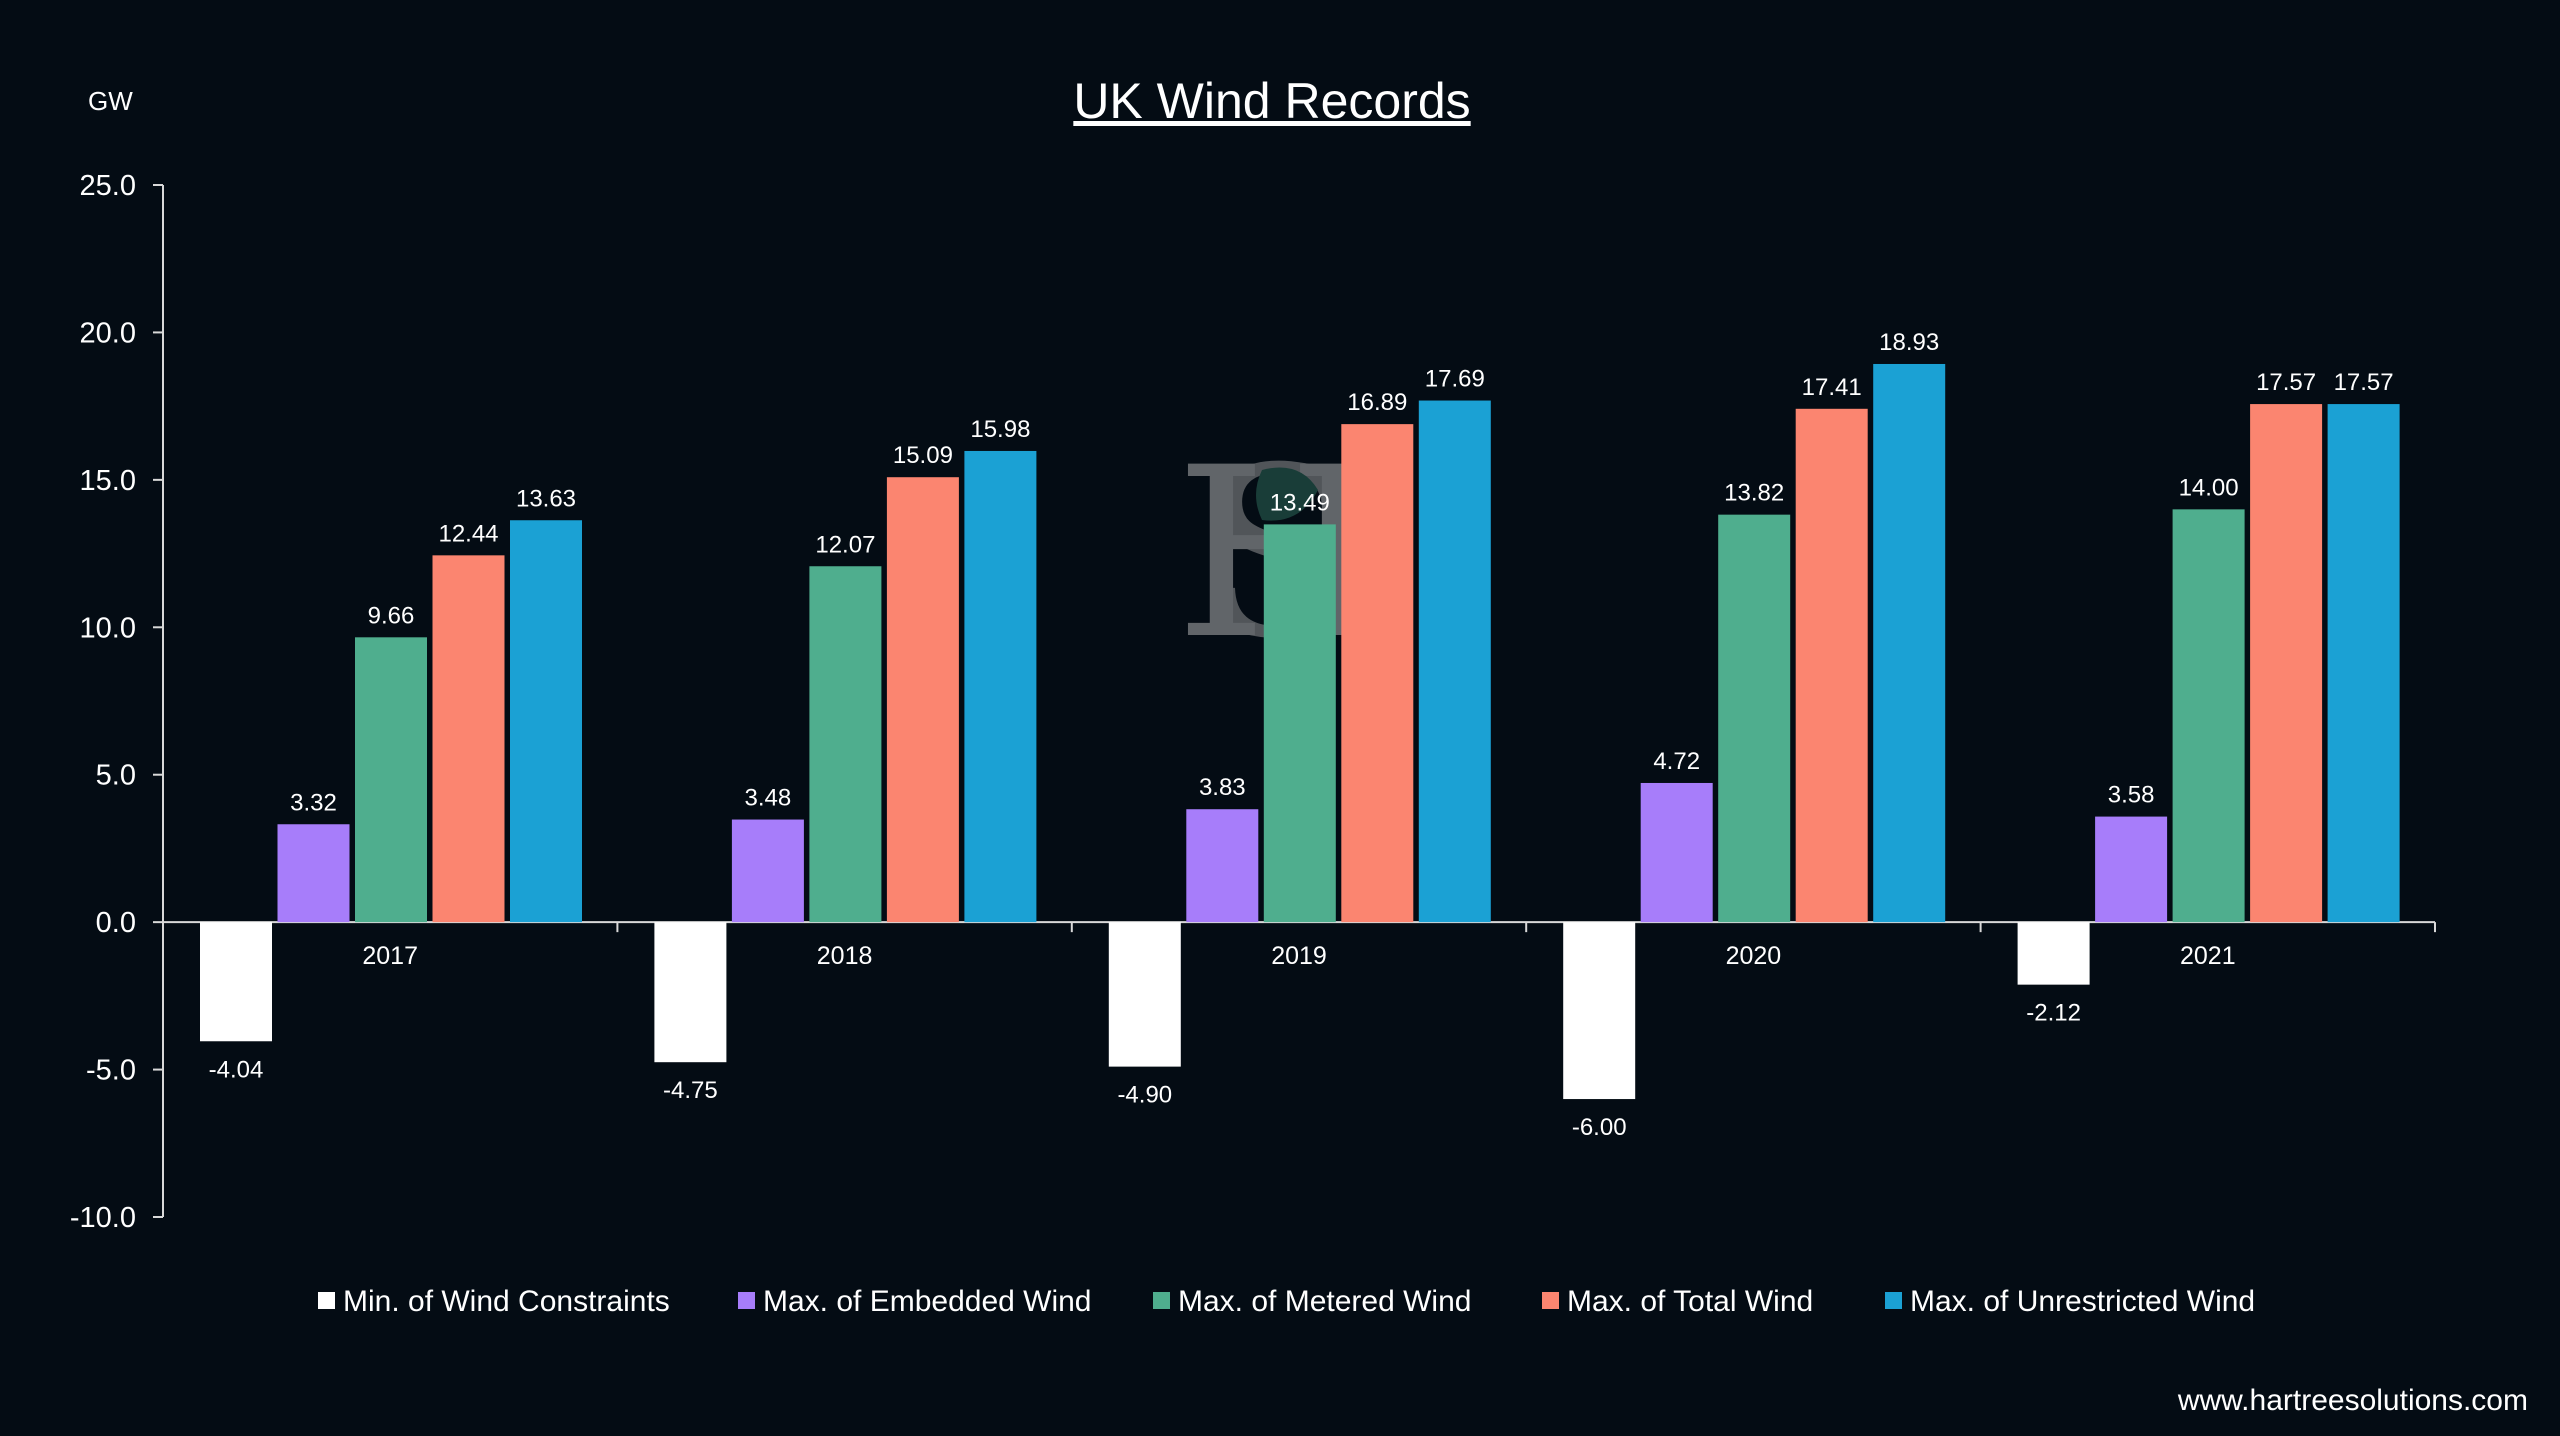  I want to click on footer-website: www.hartreesolutions.com, so click(2352, 1400).